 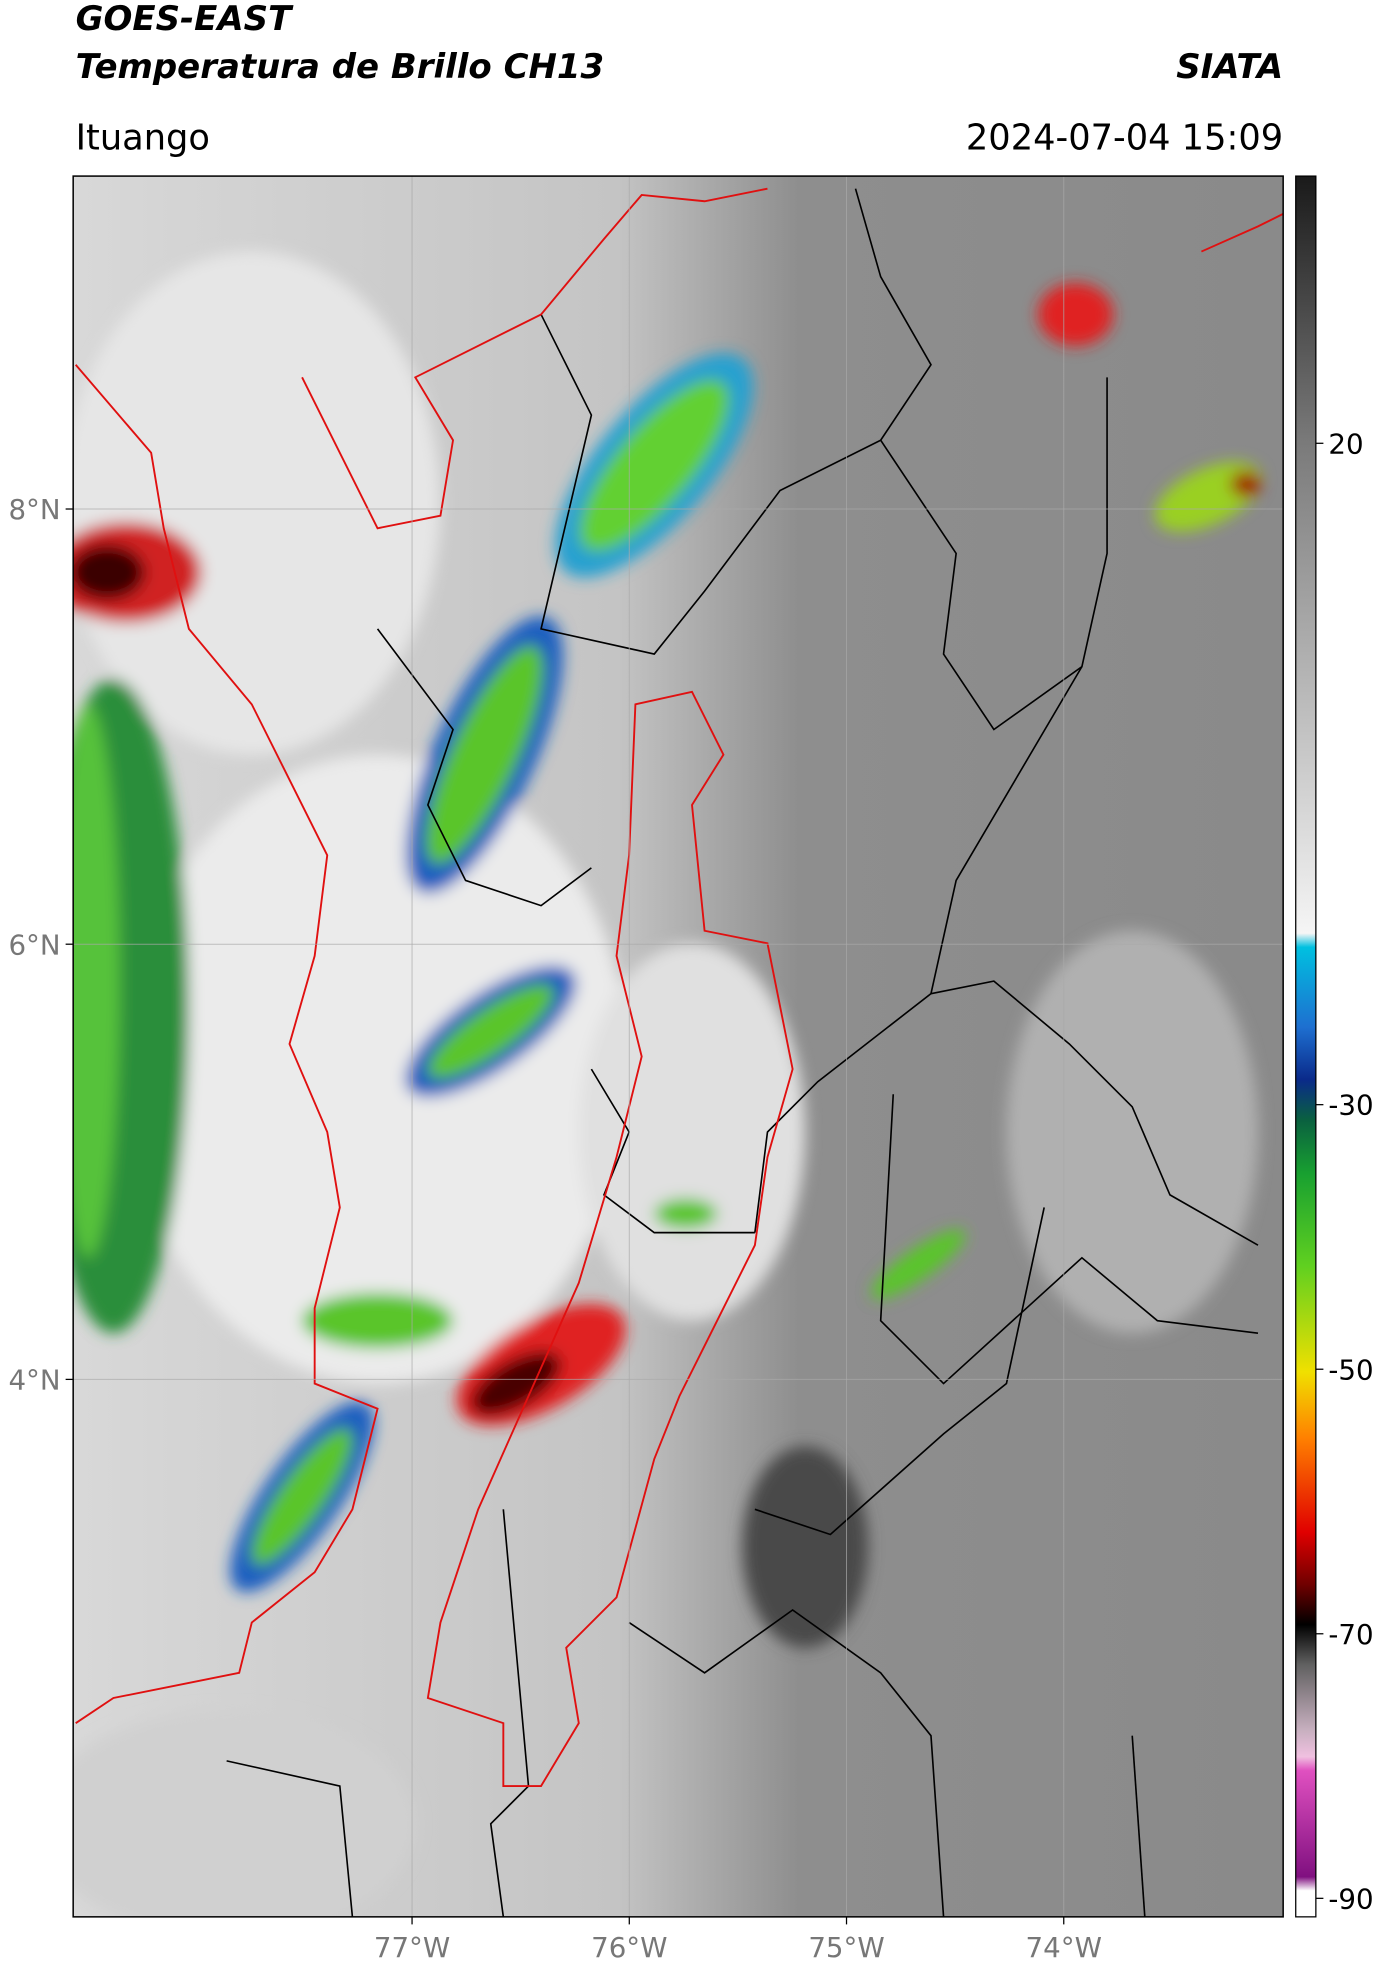 I want to click on subtitle: Temperatura de Brillo CH13, so click(x=340, y=67).